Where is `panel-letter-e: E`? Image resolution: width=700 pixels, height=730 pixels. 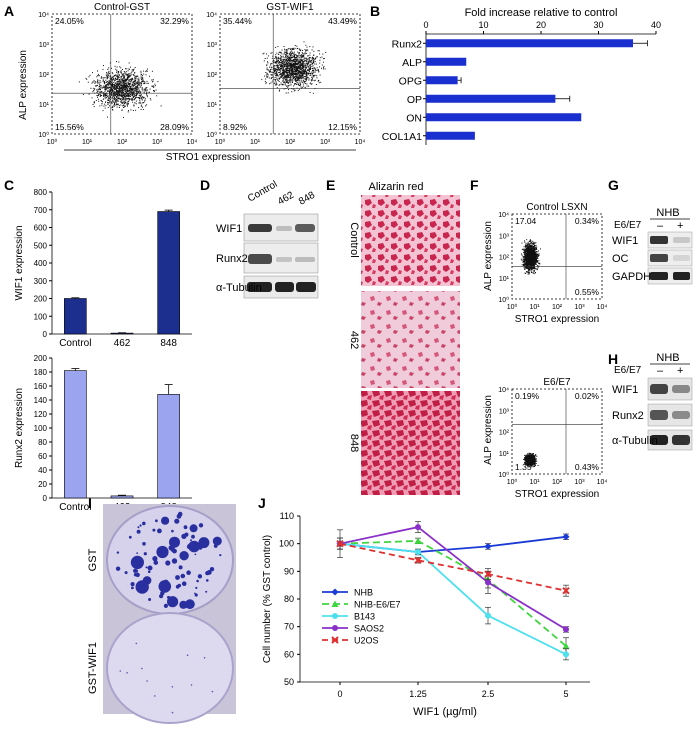
panel-letter-e: E is located at coordinates (330, 185).